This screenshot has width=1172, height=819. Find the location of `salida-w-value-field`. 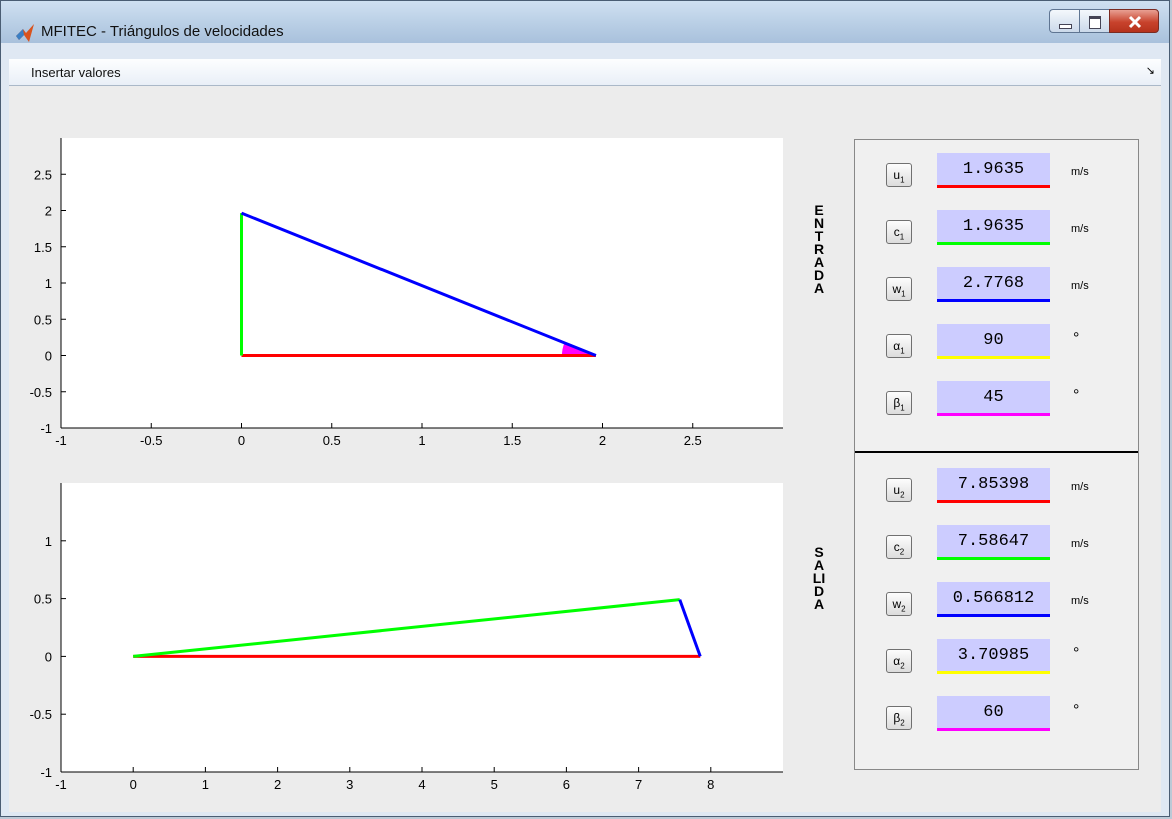

salida-w-value-field is located at coordinates (993, 598).